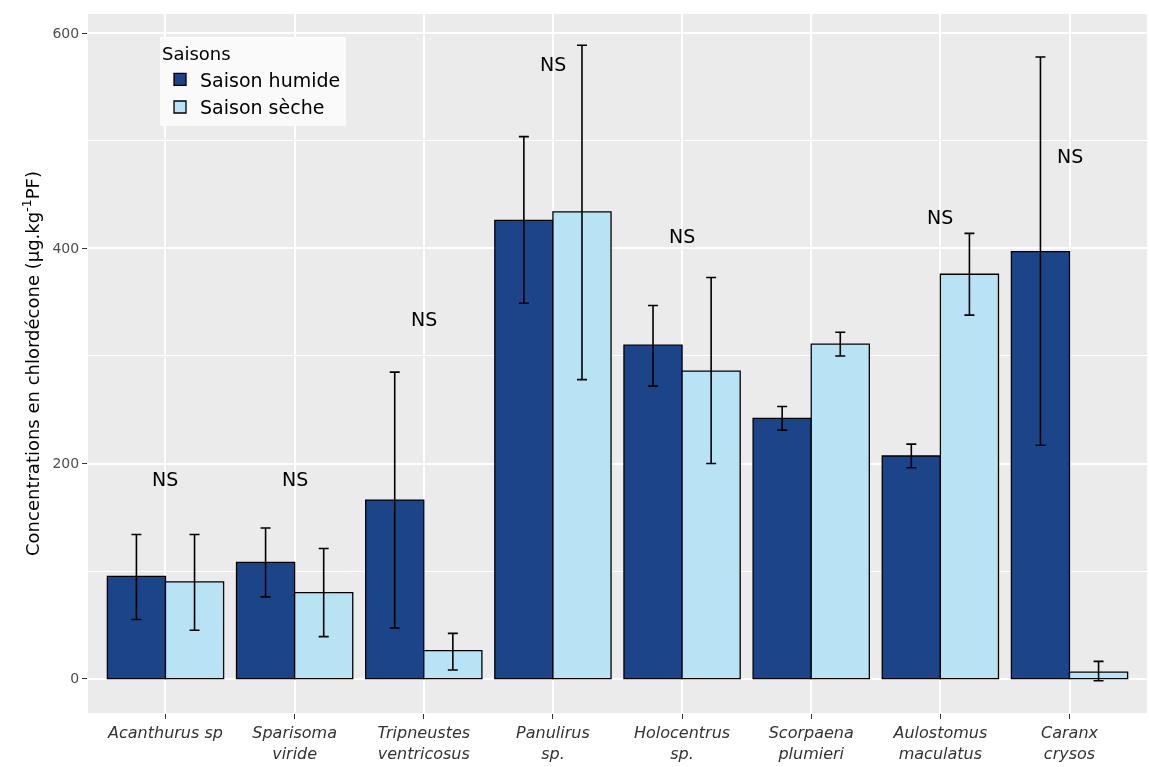 This screenshot has width=1149, height=767. What do you see at coordinates (66, 248) in the screenshot?
I see `y-tick-label: 400` at bounding box center [66, 248].